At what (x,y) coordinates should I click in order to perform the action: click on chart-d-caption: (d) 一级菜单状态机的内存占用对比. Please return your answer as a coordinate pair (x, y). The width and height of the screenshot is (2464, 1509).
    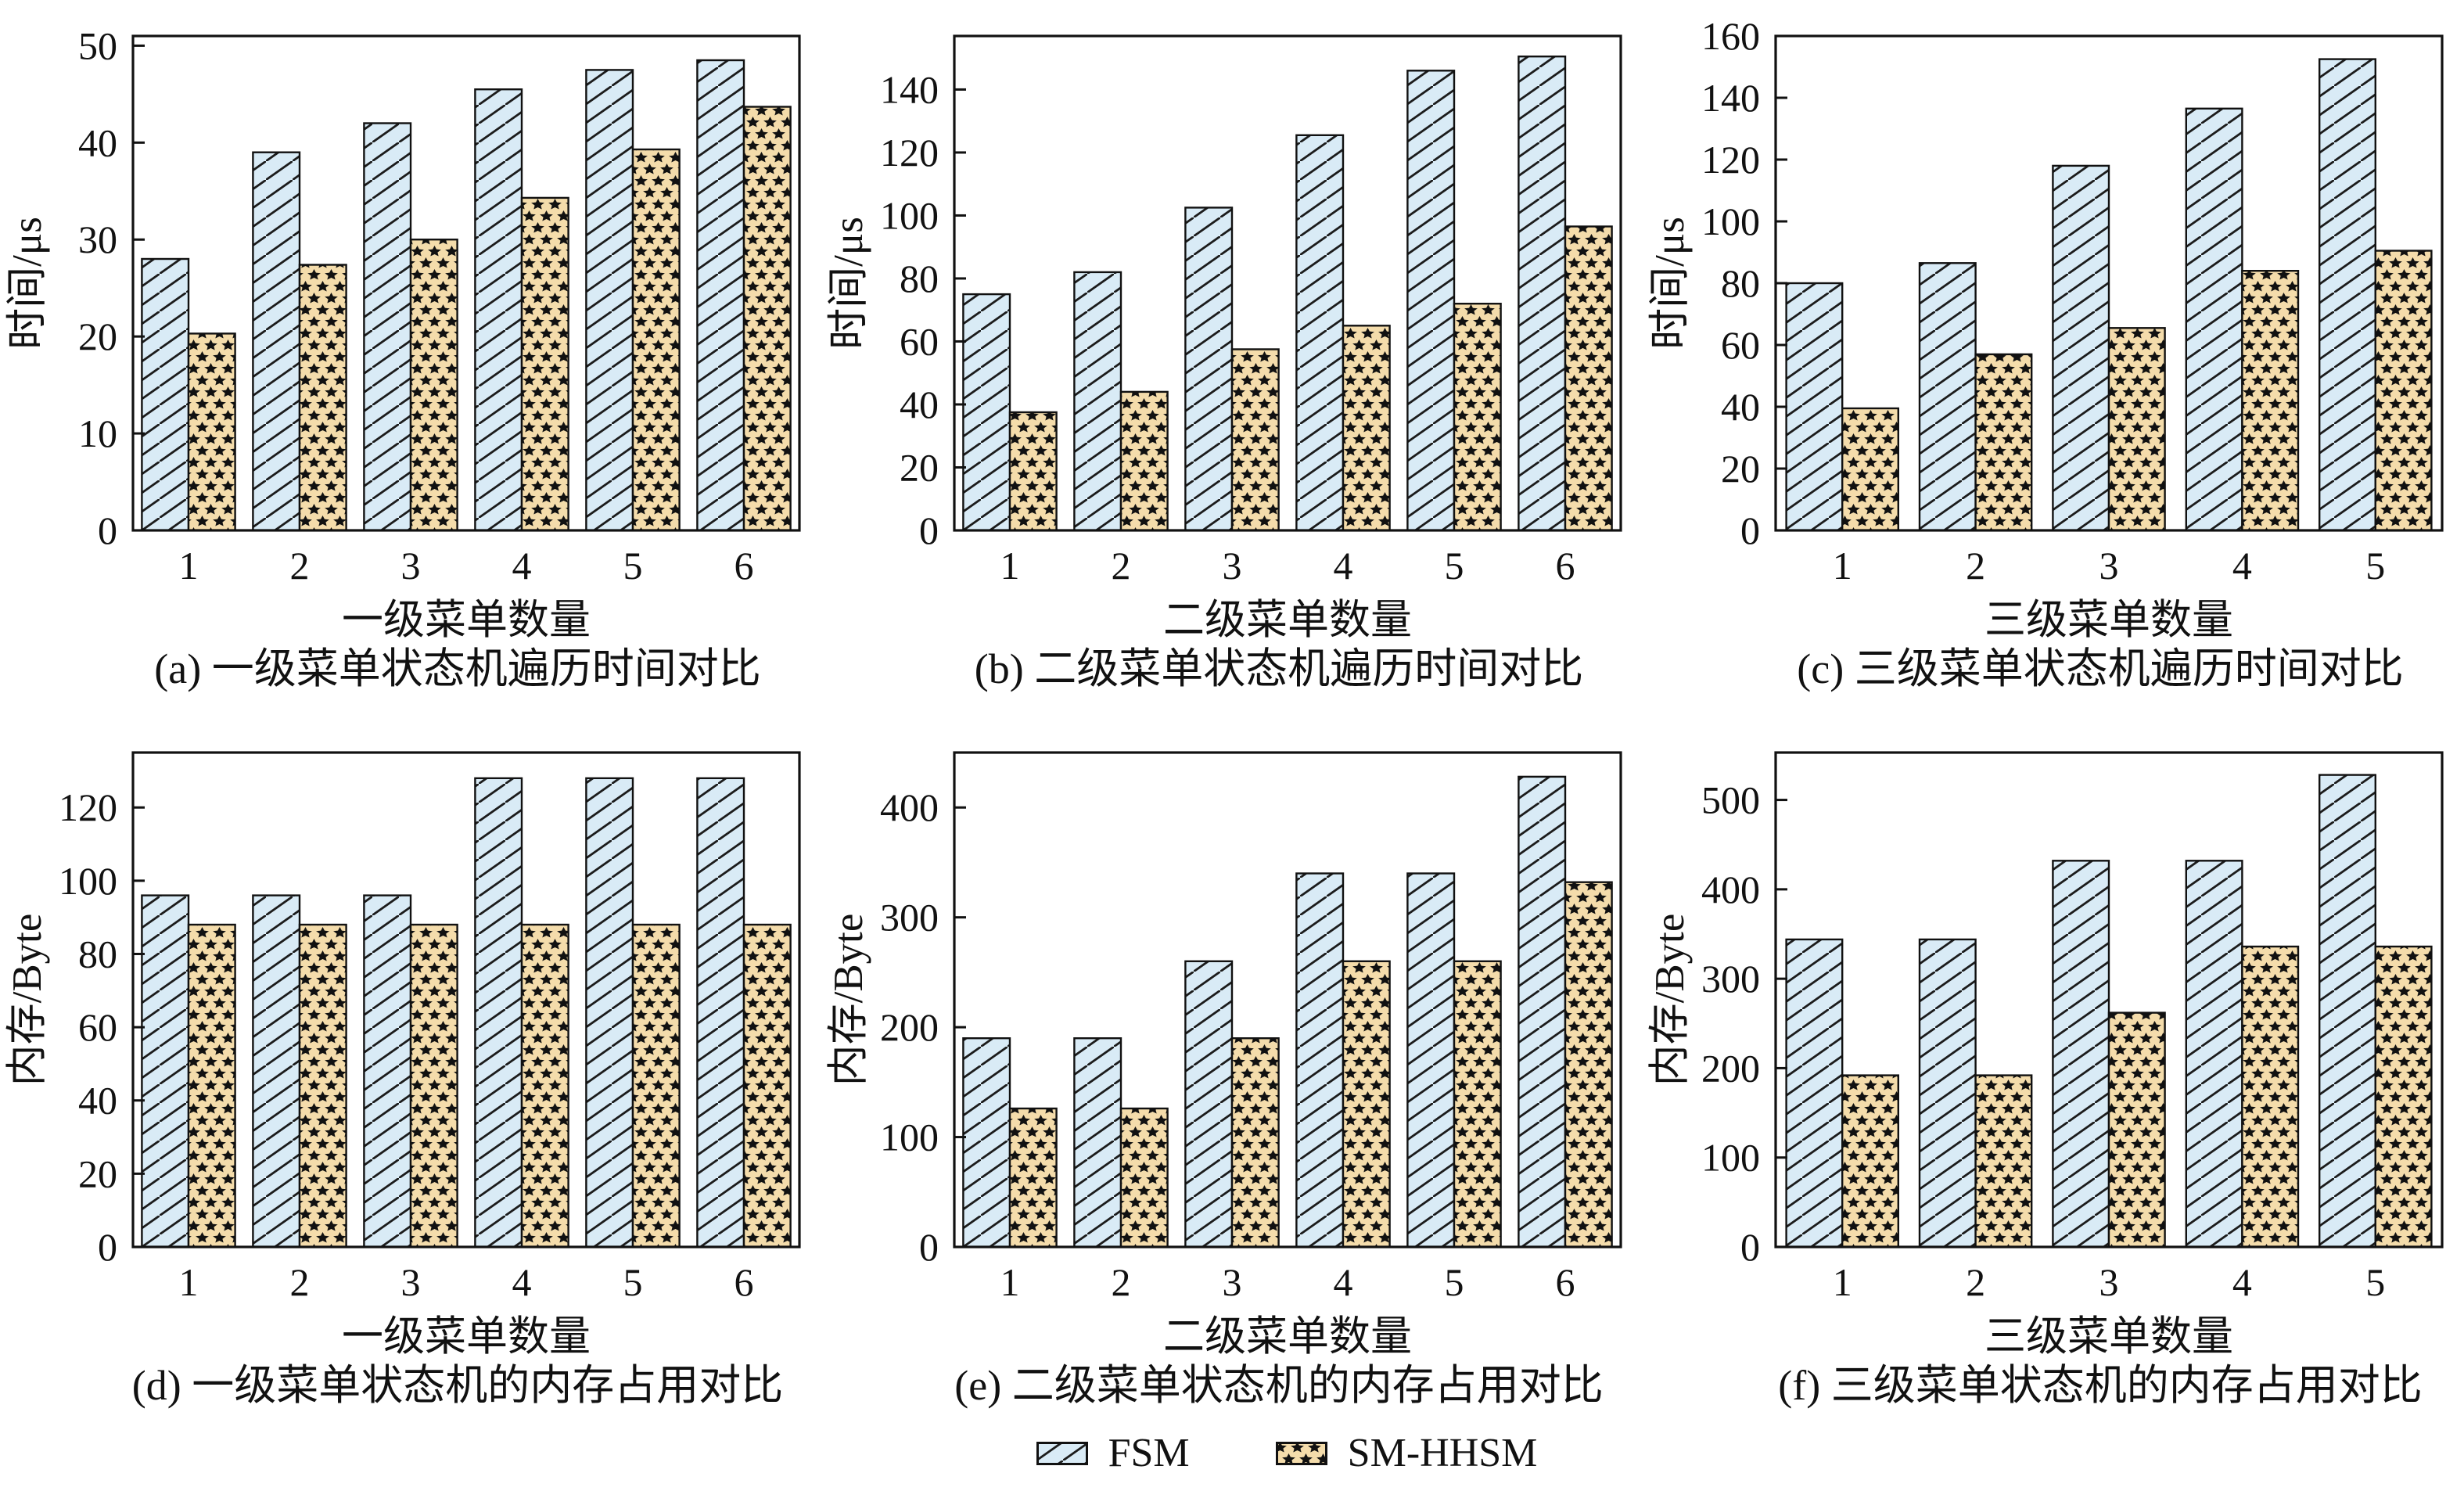
    Looking at the image, I should click on (457, 1386).